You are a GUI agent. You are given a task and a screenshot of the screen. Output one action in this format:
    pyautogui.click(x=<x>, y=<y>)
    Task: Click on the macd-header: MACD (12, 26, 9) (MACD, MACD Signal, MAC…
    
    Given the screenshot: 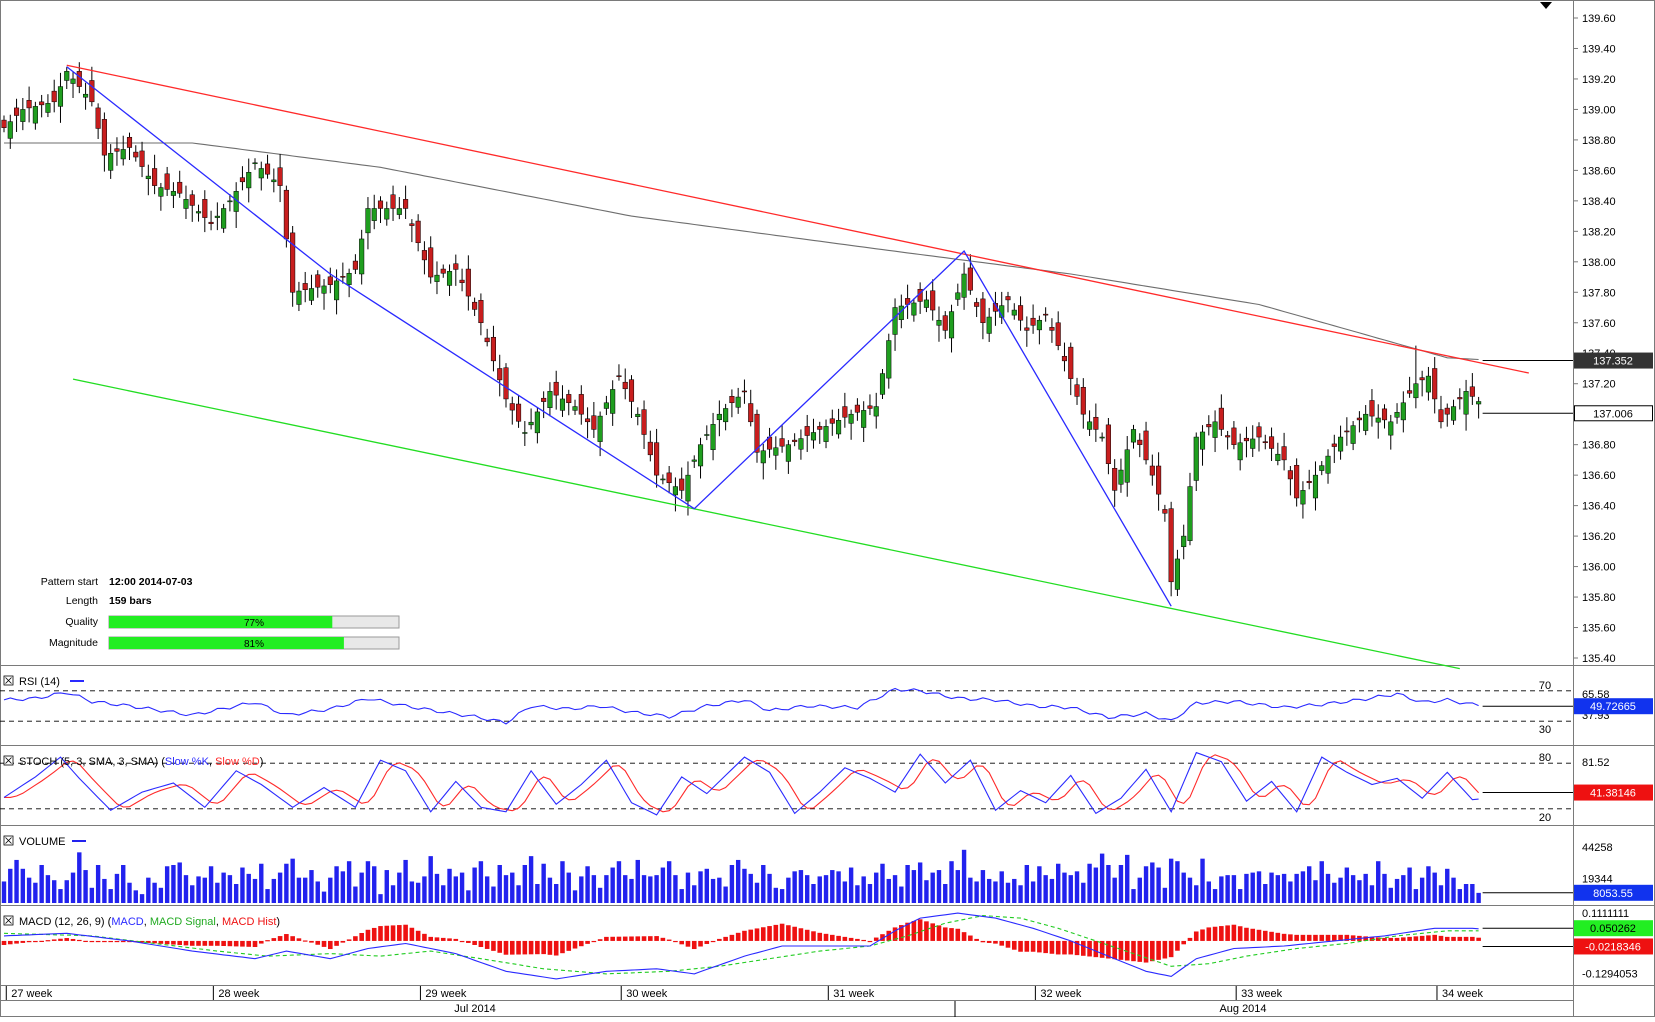 What is the action you would take?
    pyautogui.click(x=141, y=921)
    